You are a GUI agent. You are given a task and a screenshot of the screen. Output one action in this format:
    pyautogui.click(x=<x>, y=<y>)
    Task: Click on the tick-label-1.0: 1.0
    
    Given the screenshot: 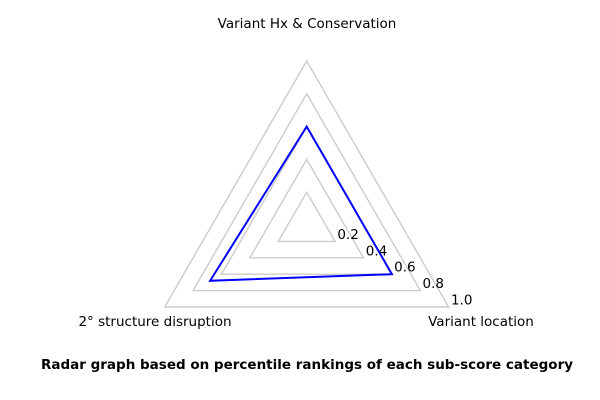 What is the action you would take?
    pyautogui.click(x=461, y=301)
    